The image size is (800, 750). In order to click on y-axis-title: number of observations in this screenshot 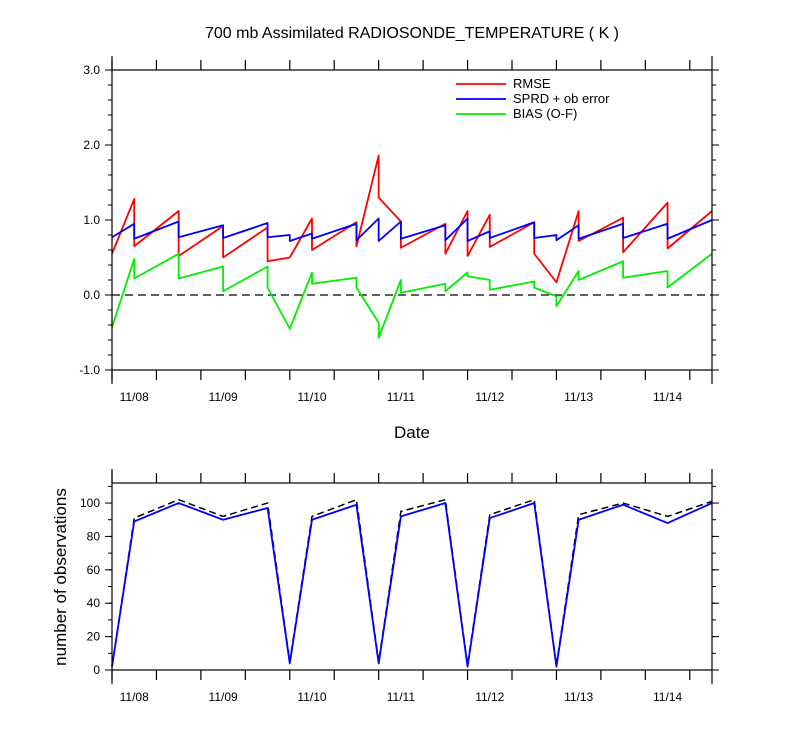, I will do `click(60, 577)`.